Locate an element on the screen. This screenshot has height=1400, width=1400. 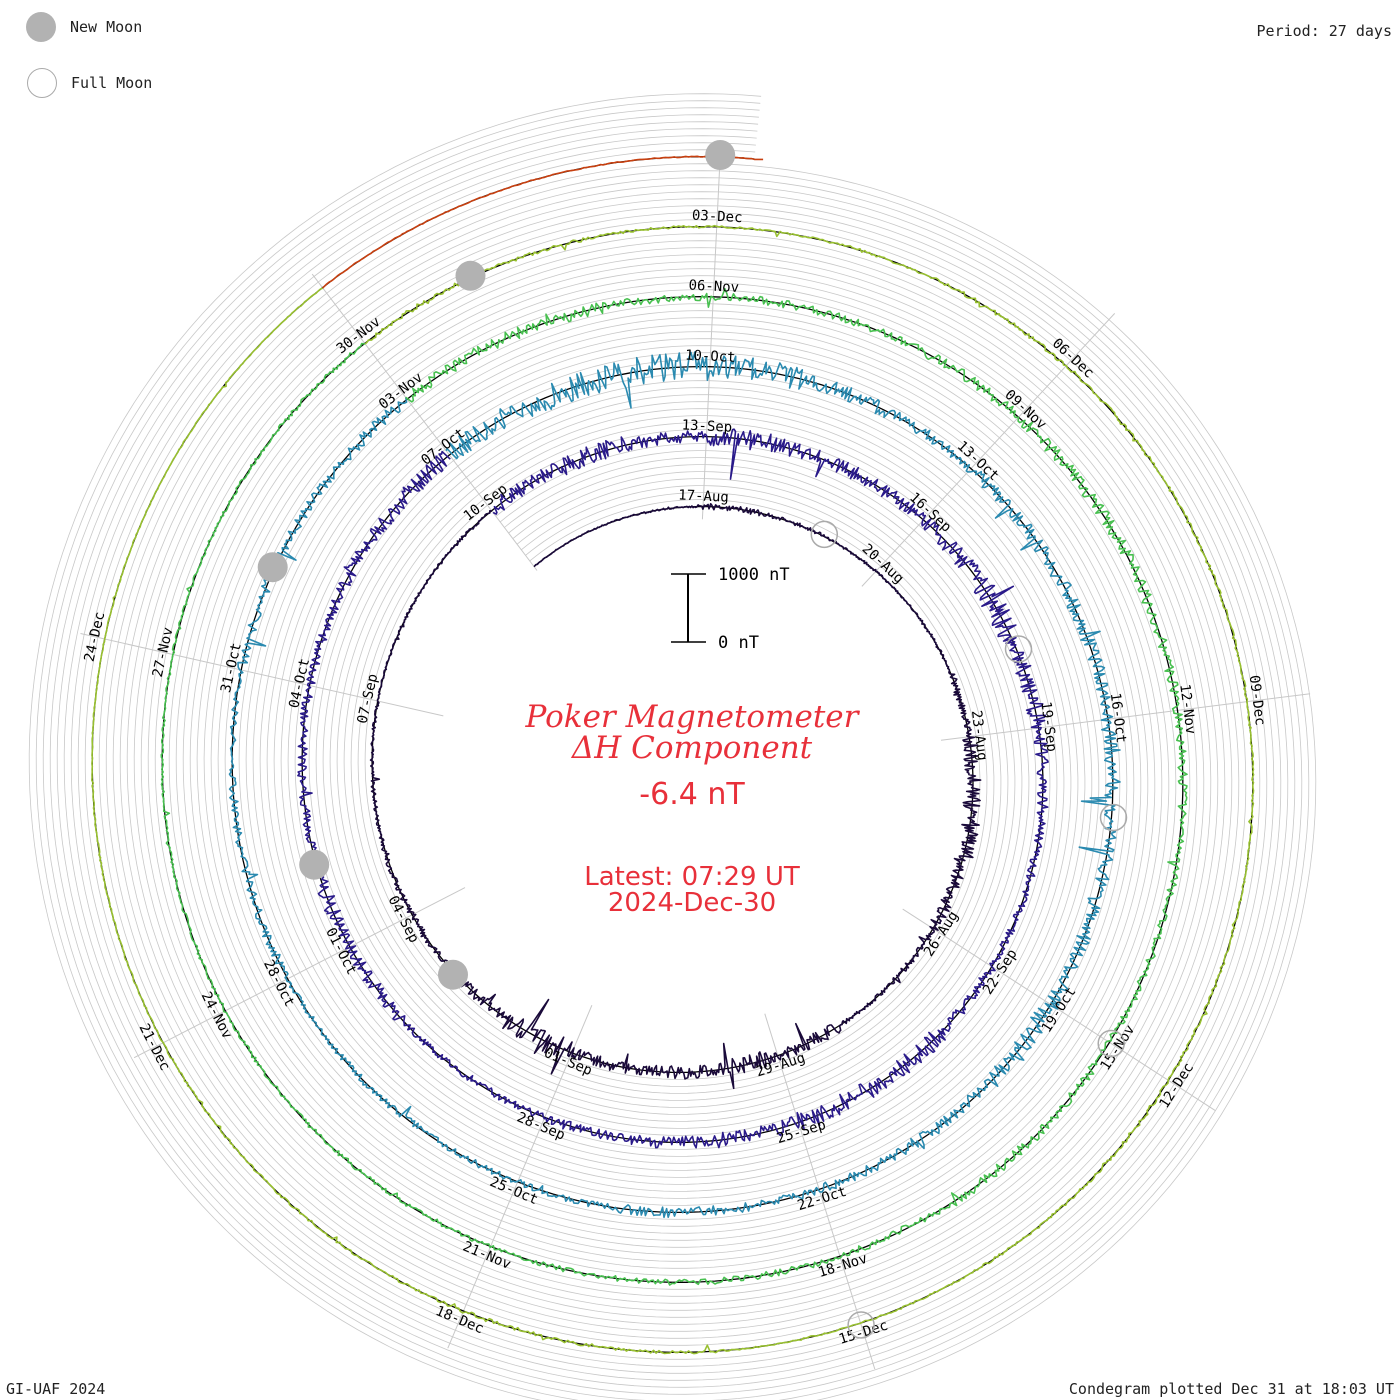
chart-title-line2: ΔH Component is located at coordinates (692, 748).